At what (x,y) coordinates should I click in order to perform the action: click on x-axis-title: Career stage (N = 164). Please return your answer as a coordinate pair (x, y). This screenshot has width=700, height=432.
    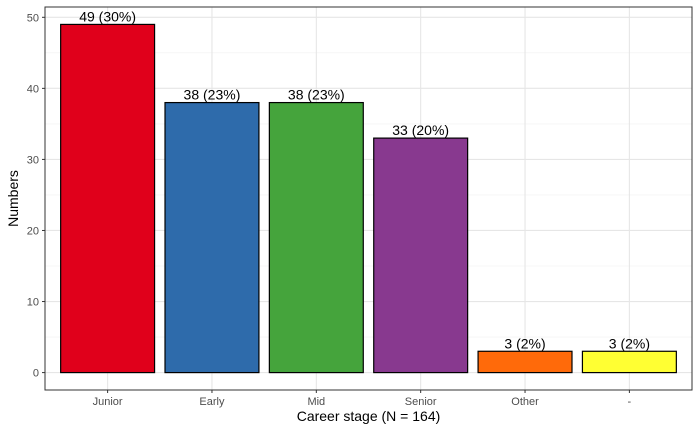
    Looking at the image, I should click on (369, 416).